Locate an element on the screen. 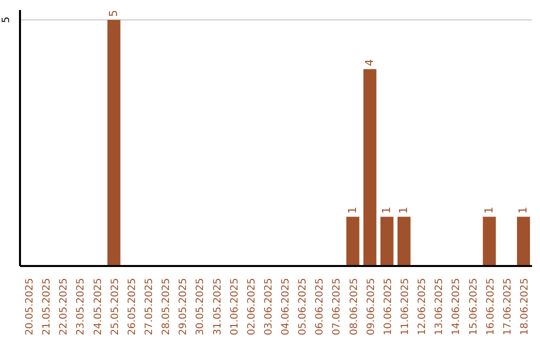  x-tick-label: 16.06.2025 is located at coordinates (490, 307).